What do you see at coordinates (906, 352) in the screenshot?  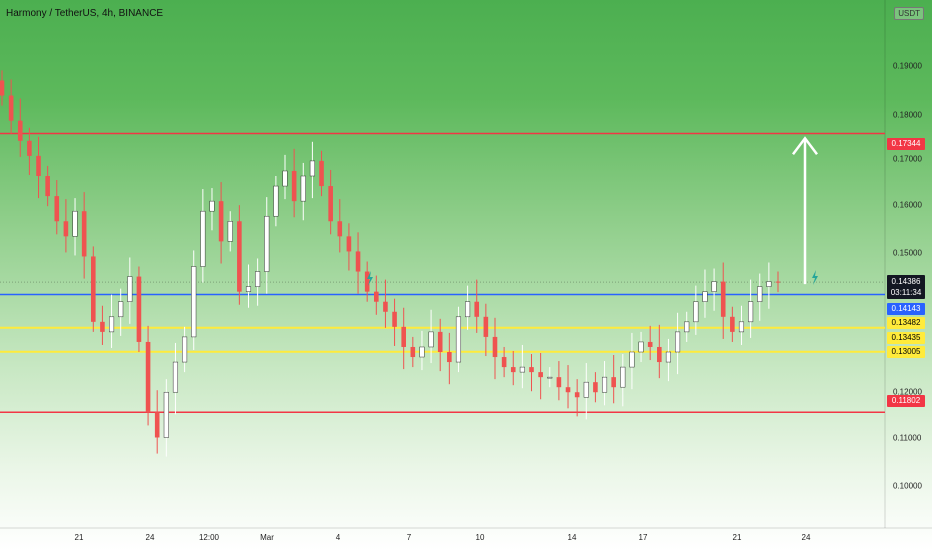 I see `price-tag-yellow-level: 0.13005` at bounding box center [906, 352].